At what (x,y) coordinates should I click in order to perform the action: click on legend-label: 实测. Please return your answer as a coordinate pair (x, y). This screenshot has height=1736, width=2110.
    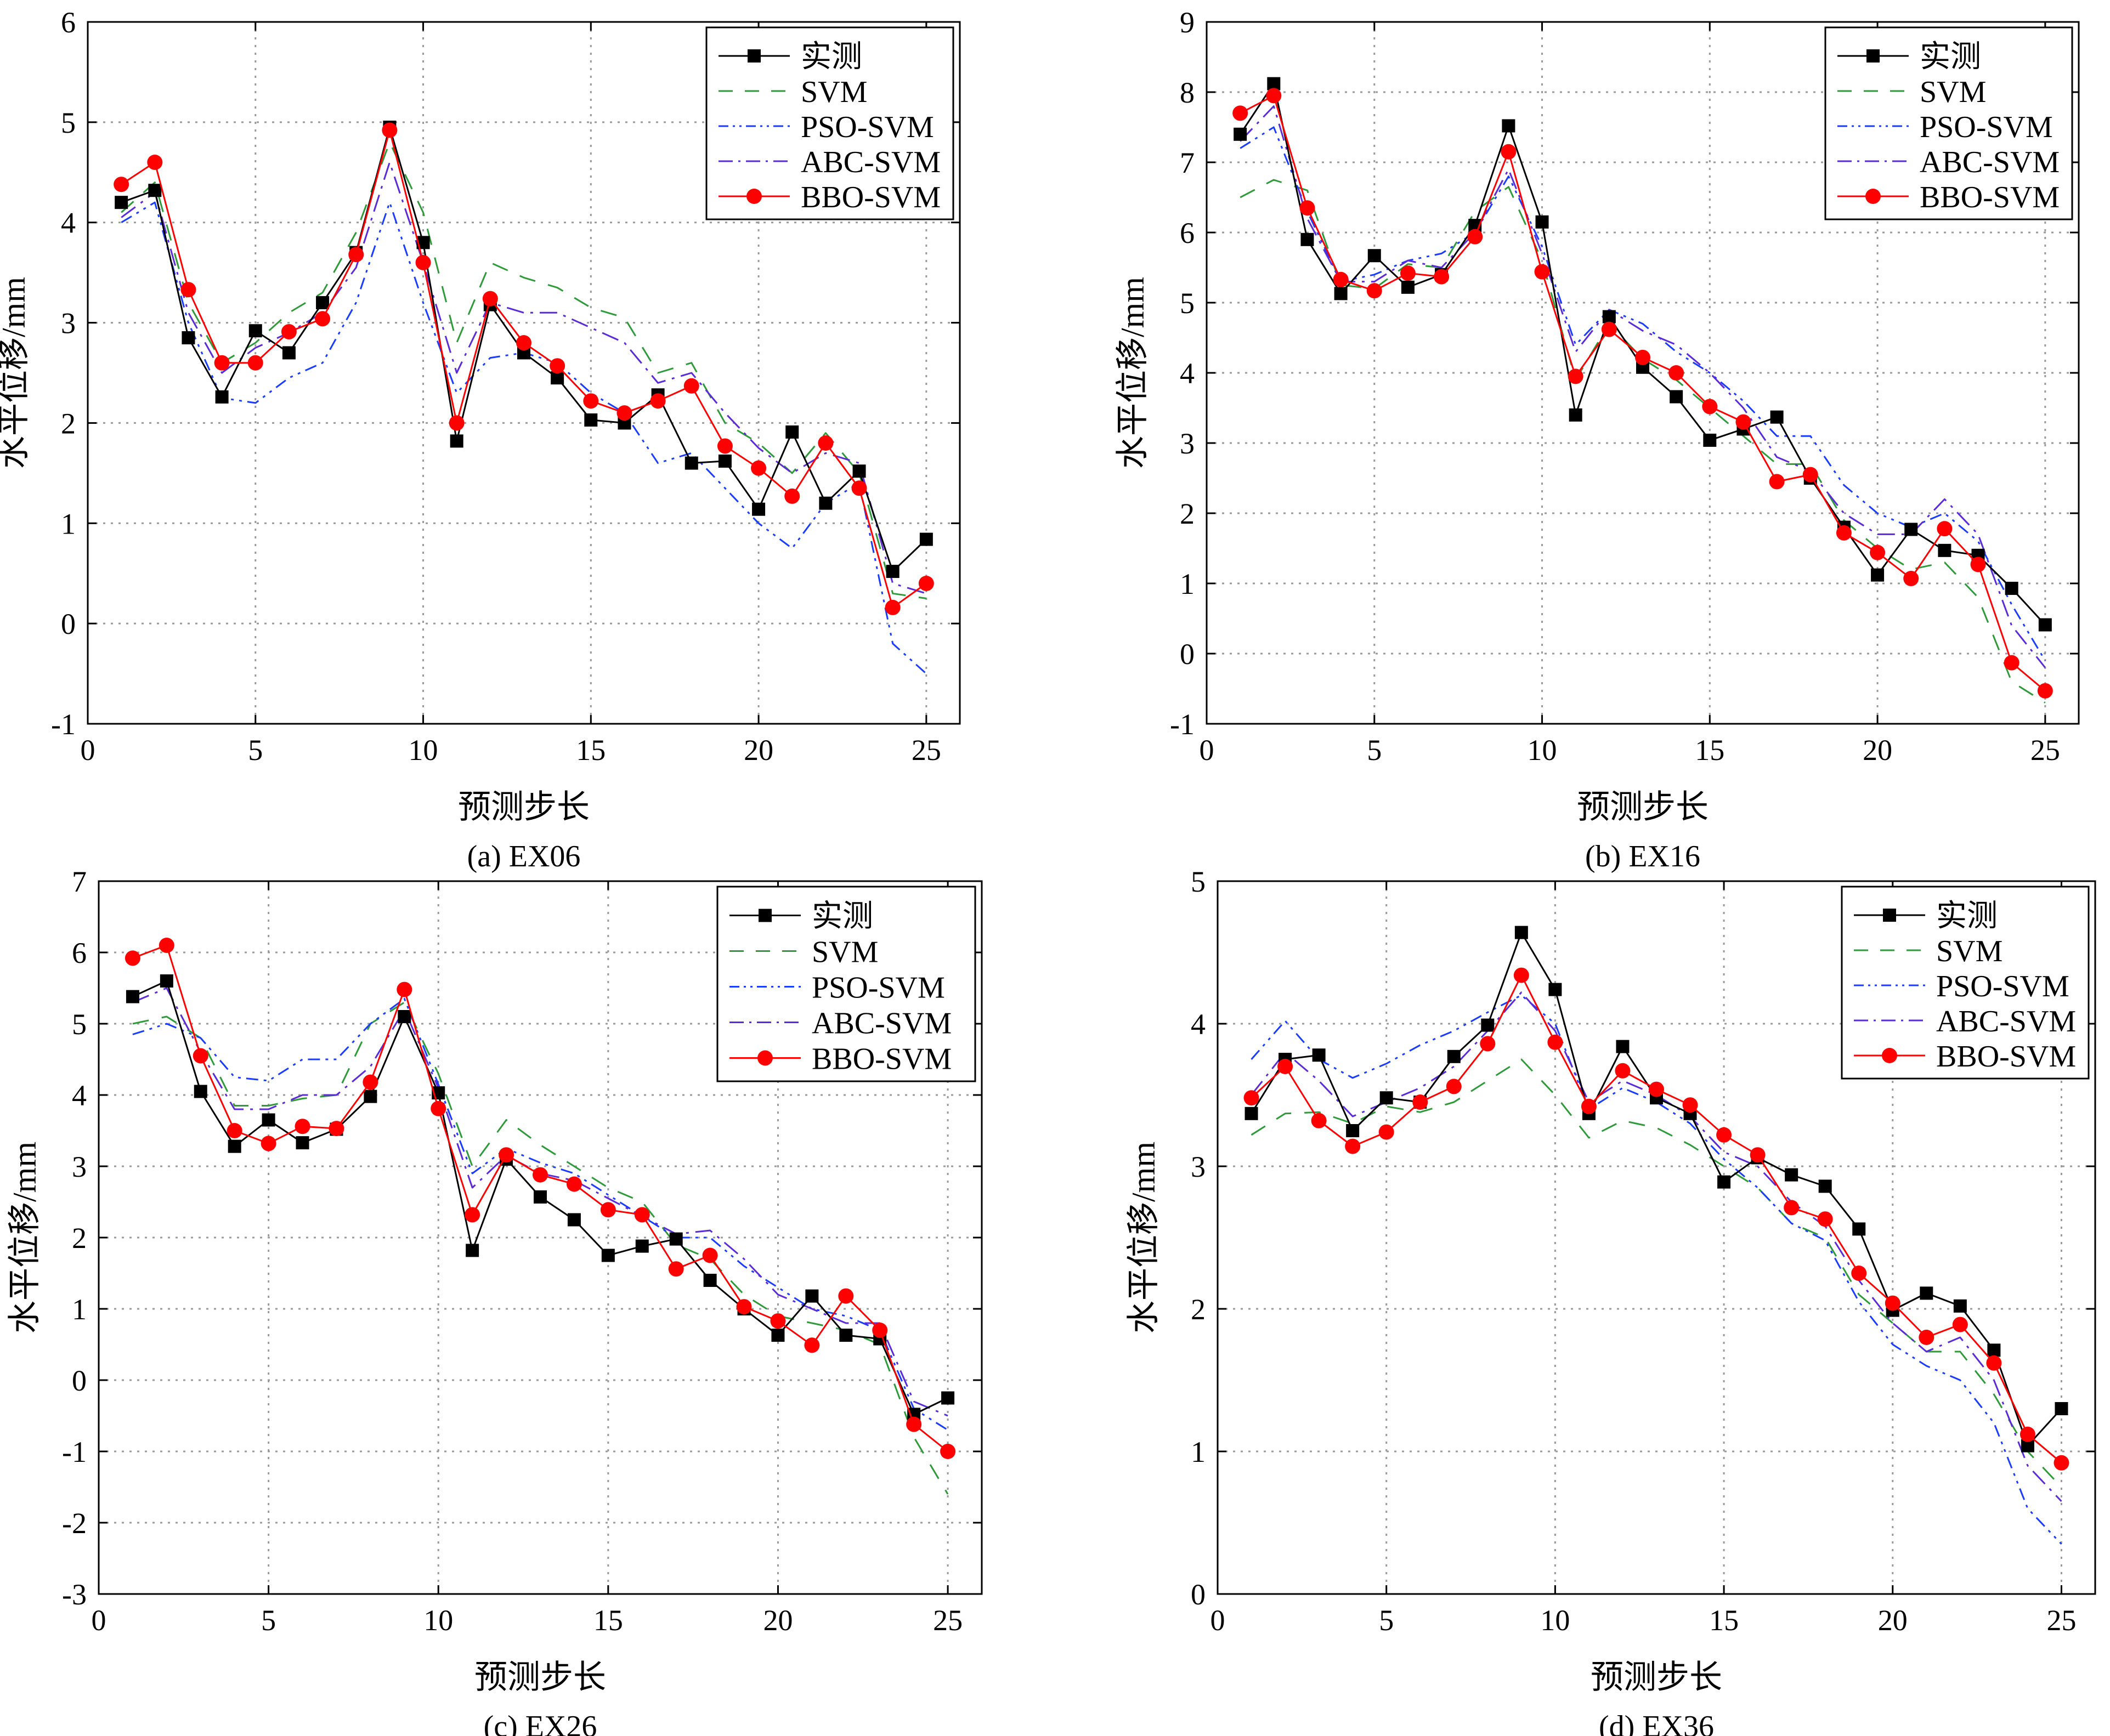
    Looking at the image, I should click on (831, 57).